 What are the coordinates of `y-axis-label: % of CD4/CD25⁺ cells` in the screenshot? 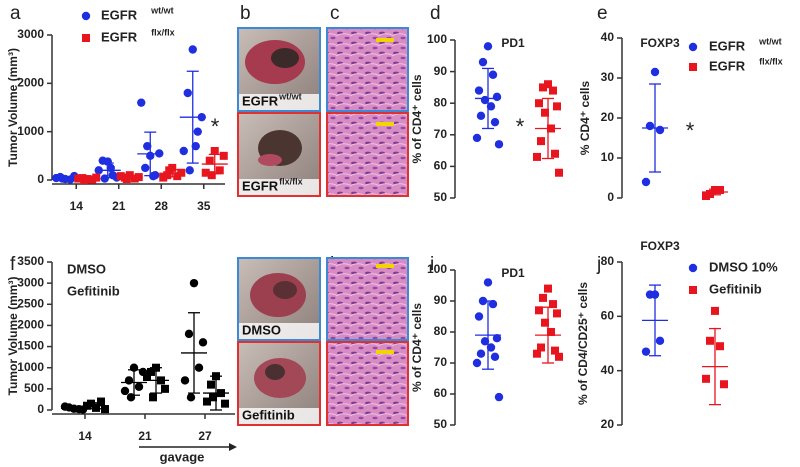 It's located at (583, 343).